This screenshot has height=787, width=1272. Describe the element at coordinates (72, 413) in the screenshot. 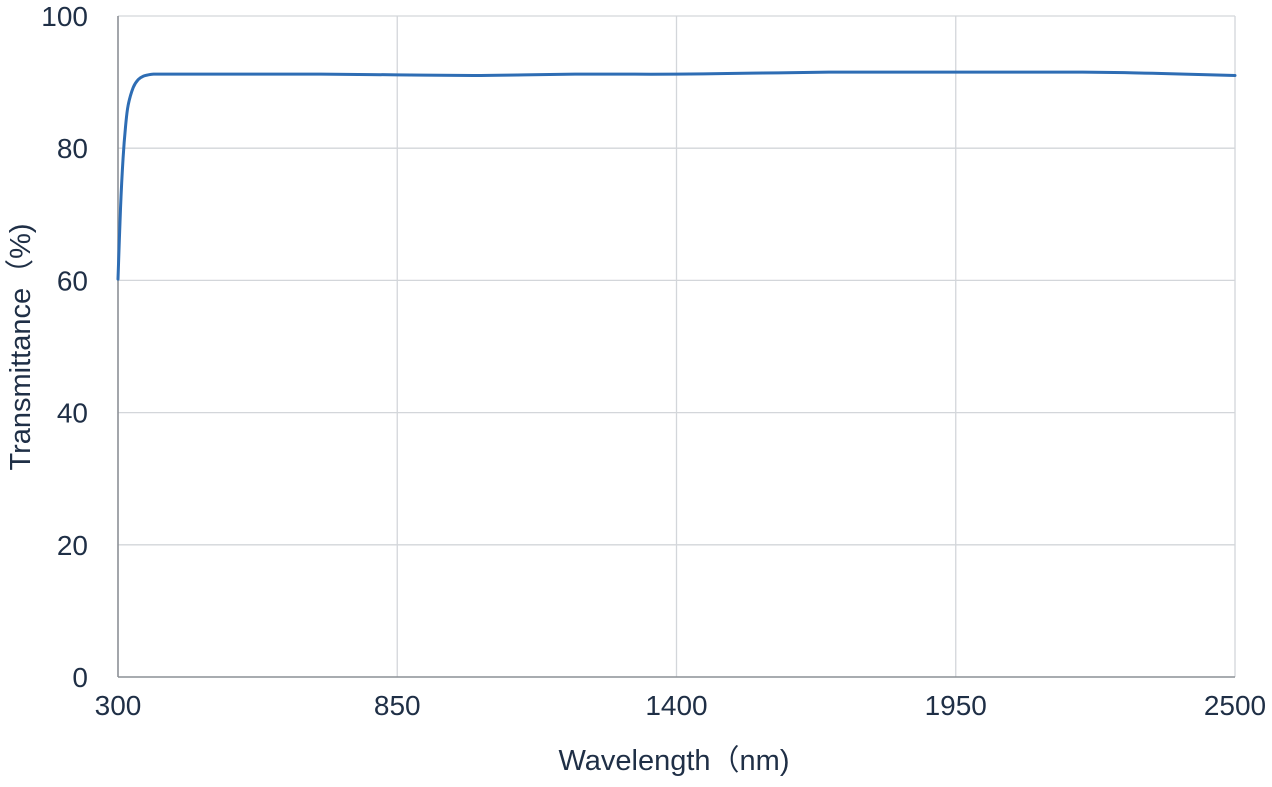

I see `y-tick-label: 40` at that location.